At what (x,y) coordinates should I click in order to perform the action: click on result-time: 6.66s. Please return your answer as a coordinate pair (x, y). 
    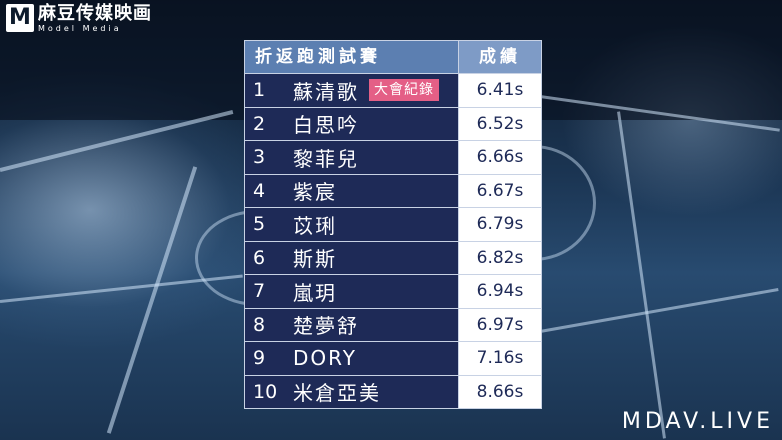
    Looking at the image, I should click on (499, 157).